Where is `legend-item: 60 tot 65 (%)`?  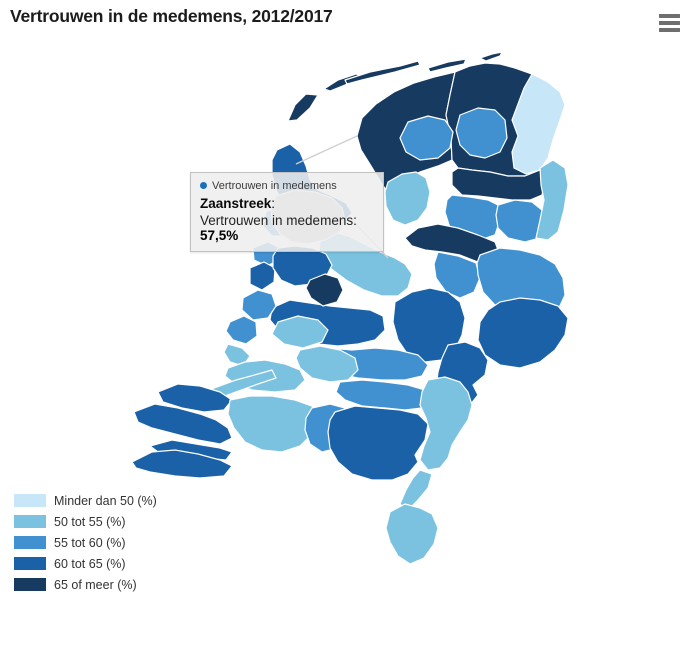 legend-item: 60 tot 65 (%) is located at coordinates (85, 563).